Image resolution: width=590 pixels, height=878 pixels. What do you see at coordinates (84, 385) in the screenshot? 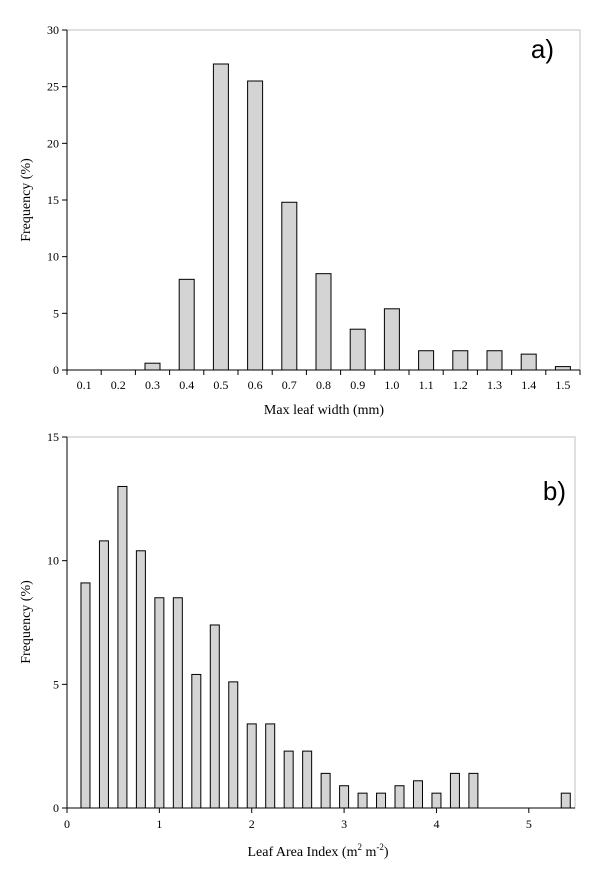
I see `x-tick-label-a: 0.1` at bounding box center [84, 385].